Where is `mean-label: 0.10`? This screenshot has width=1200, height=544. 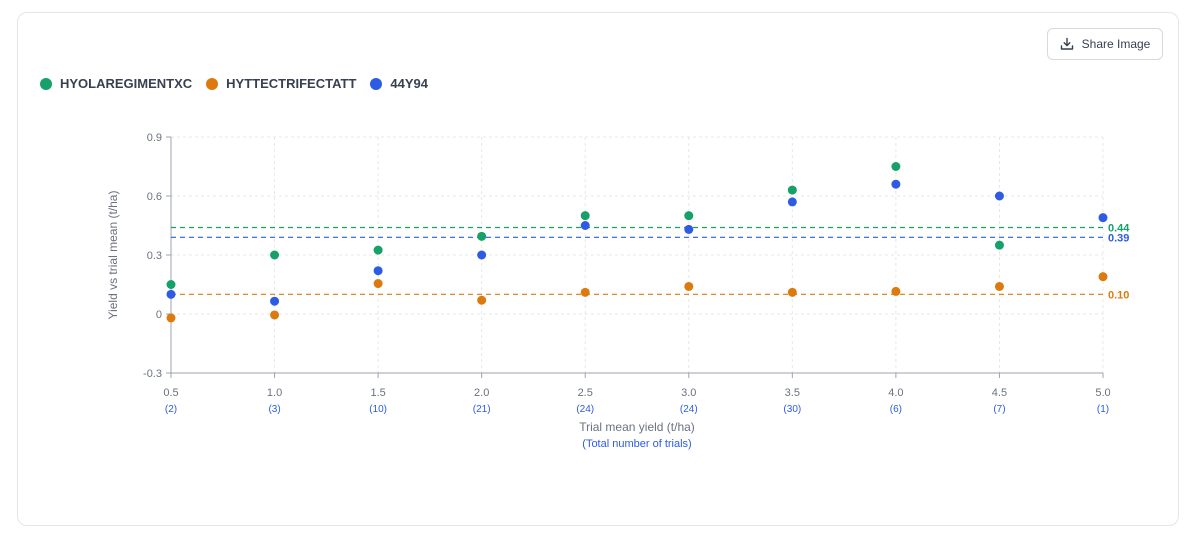 mean-label: 0.10 is located at coordinates (1118, 295).